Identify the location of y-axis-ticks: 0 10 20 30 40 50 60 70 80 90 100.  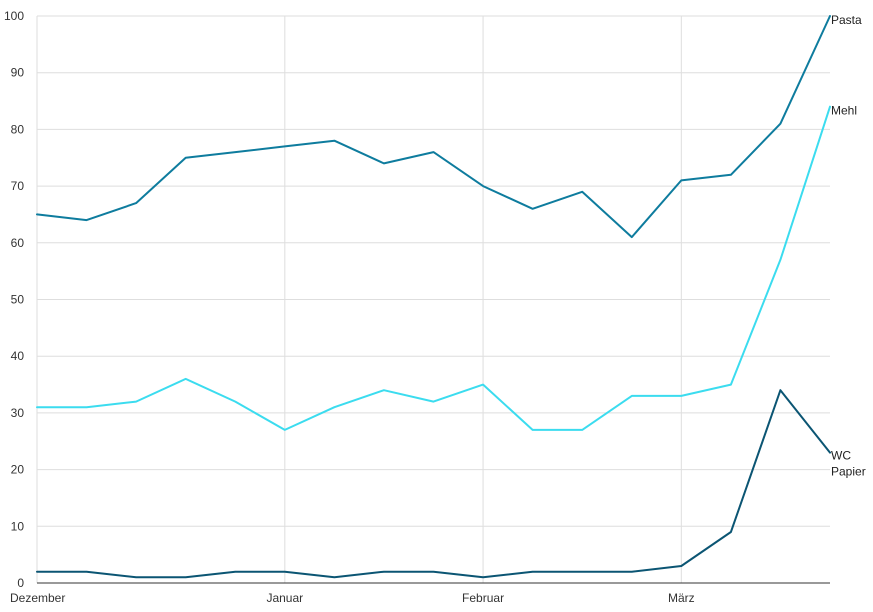
(14, 299).